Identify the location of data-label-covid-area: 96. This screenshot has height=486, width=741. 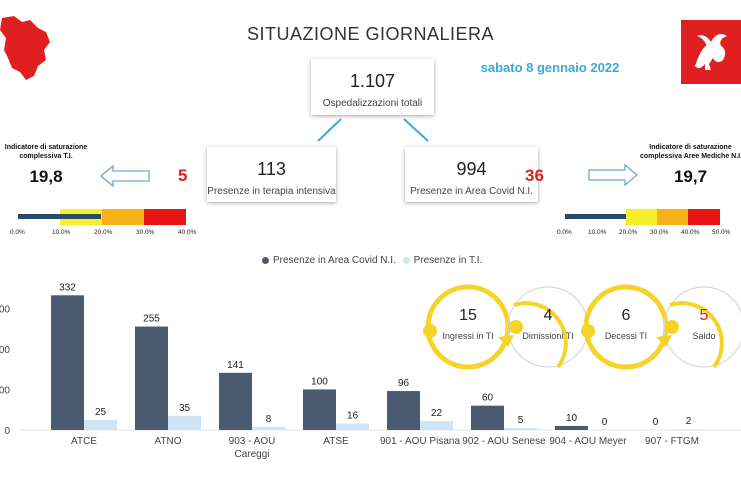
(404, 383).